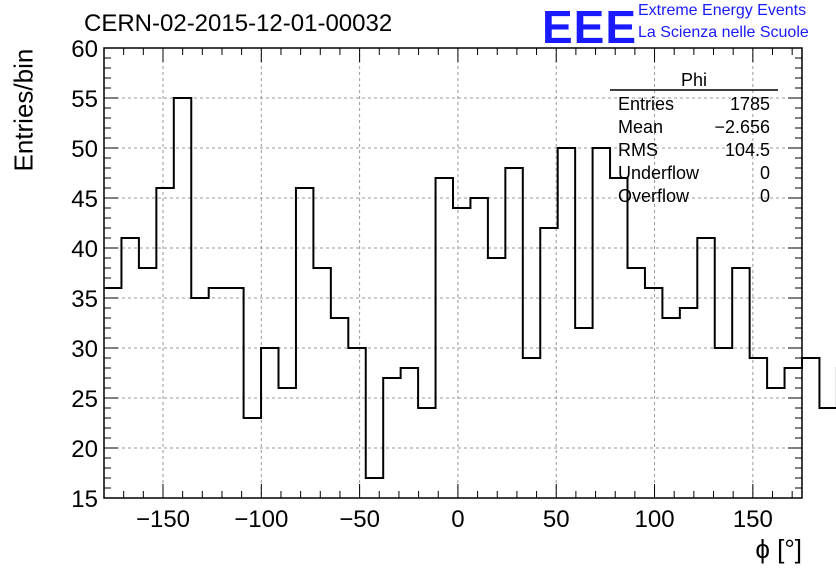 The width and height of the screenshot is (836, 572). I want to click on logo-line-1: Extreme Energy Events, so click(722, 10).